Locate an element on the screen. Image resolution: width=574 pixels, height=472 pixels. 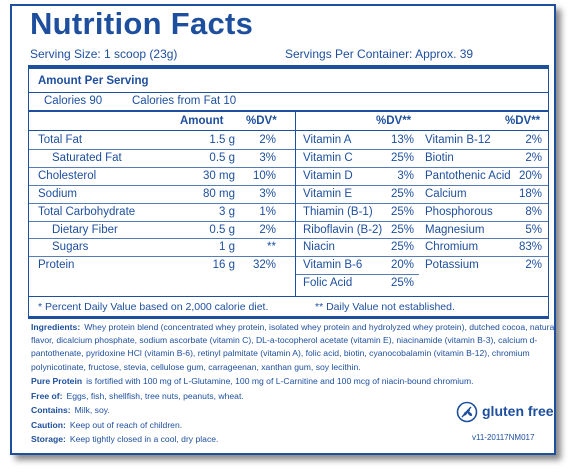
amount-per-serving: Amount Per Serving is located at coordinates (93, 81).